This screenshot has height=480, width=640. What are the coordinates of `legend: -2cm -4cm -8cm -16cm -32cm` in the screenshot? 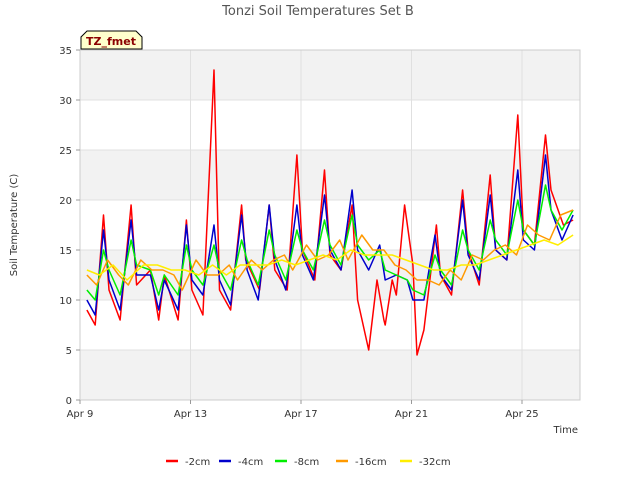 It's located at (308, 462).